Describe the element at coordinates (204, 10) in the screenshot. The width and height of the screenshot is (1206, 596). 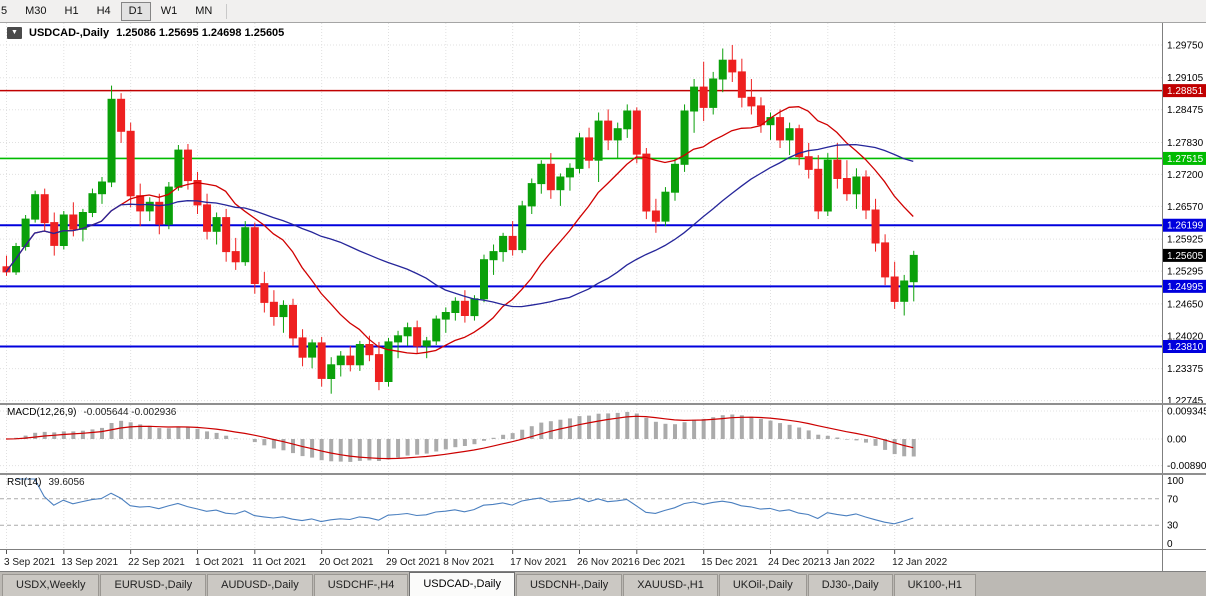
I see `timeframe-button-mn: MN` at that location.